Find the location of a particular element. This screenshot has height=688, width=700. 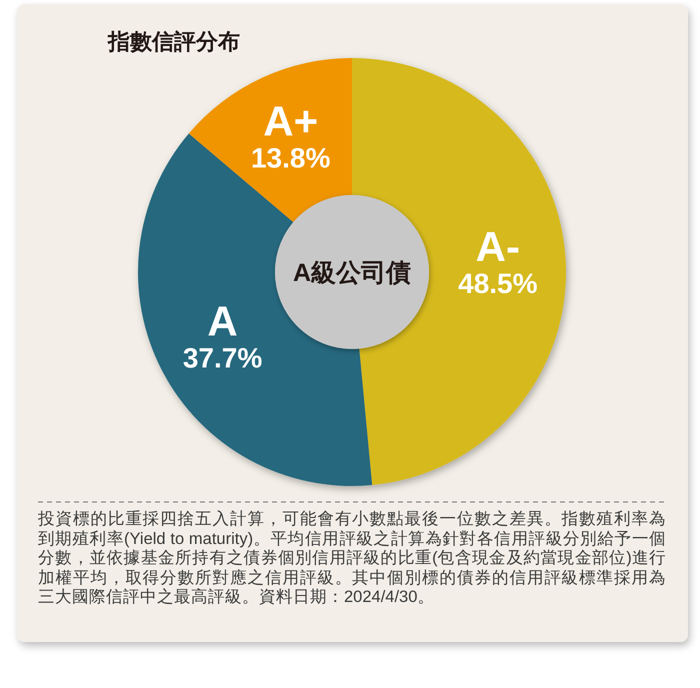

text: 投資標的比重採四捨五入計算，可能會有小數點最後一位數之差異。指數殖利率為到期殖利率(Yield to maturity)。平均信用評級之計算為針對各信用評級分別給予一個分數，並依據基金所持有之債券個別信用評級的比重(包含現金及約當現金部位)進行加權平均，取得分數所對應之信用評級。其中個別標的債券的信用評級標準採用為三大國際信評中之最高評級。資料日期：2024/4/30。 is located at coordinates (352, 559).